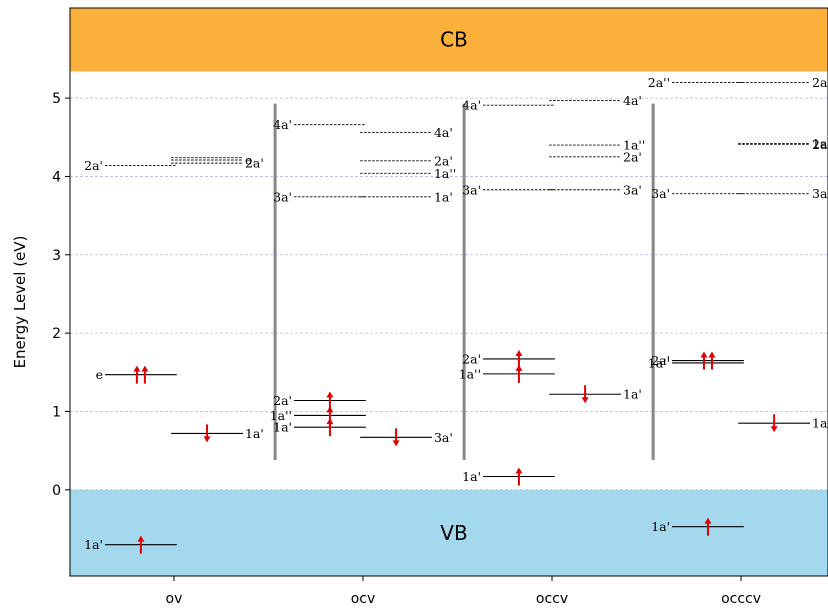 This screenshot has width=828, height=612. What do you see at coordinates (741, 599) in the screenshot?
I see `x-tick-label: occcv` at bounding box center [741, 599].